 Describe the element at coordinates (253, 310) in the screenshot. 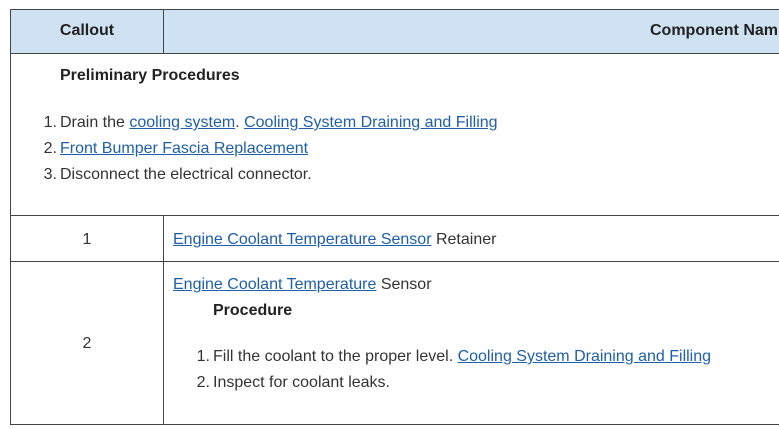

I see `procedure-title: Procedure` at that location.